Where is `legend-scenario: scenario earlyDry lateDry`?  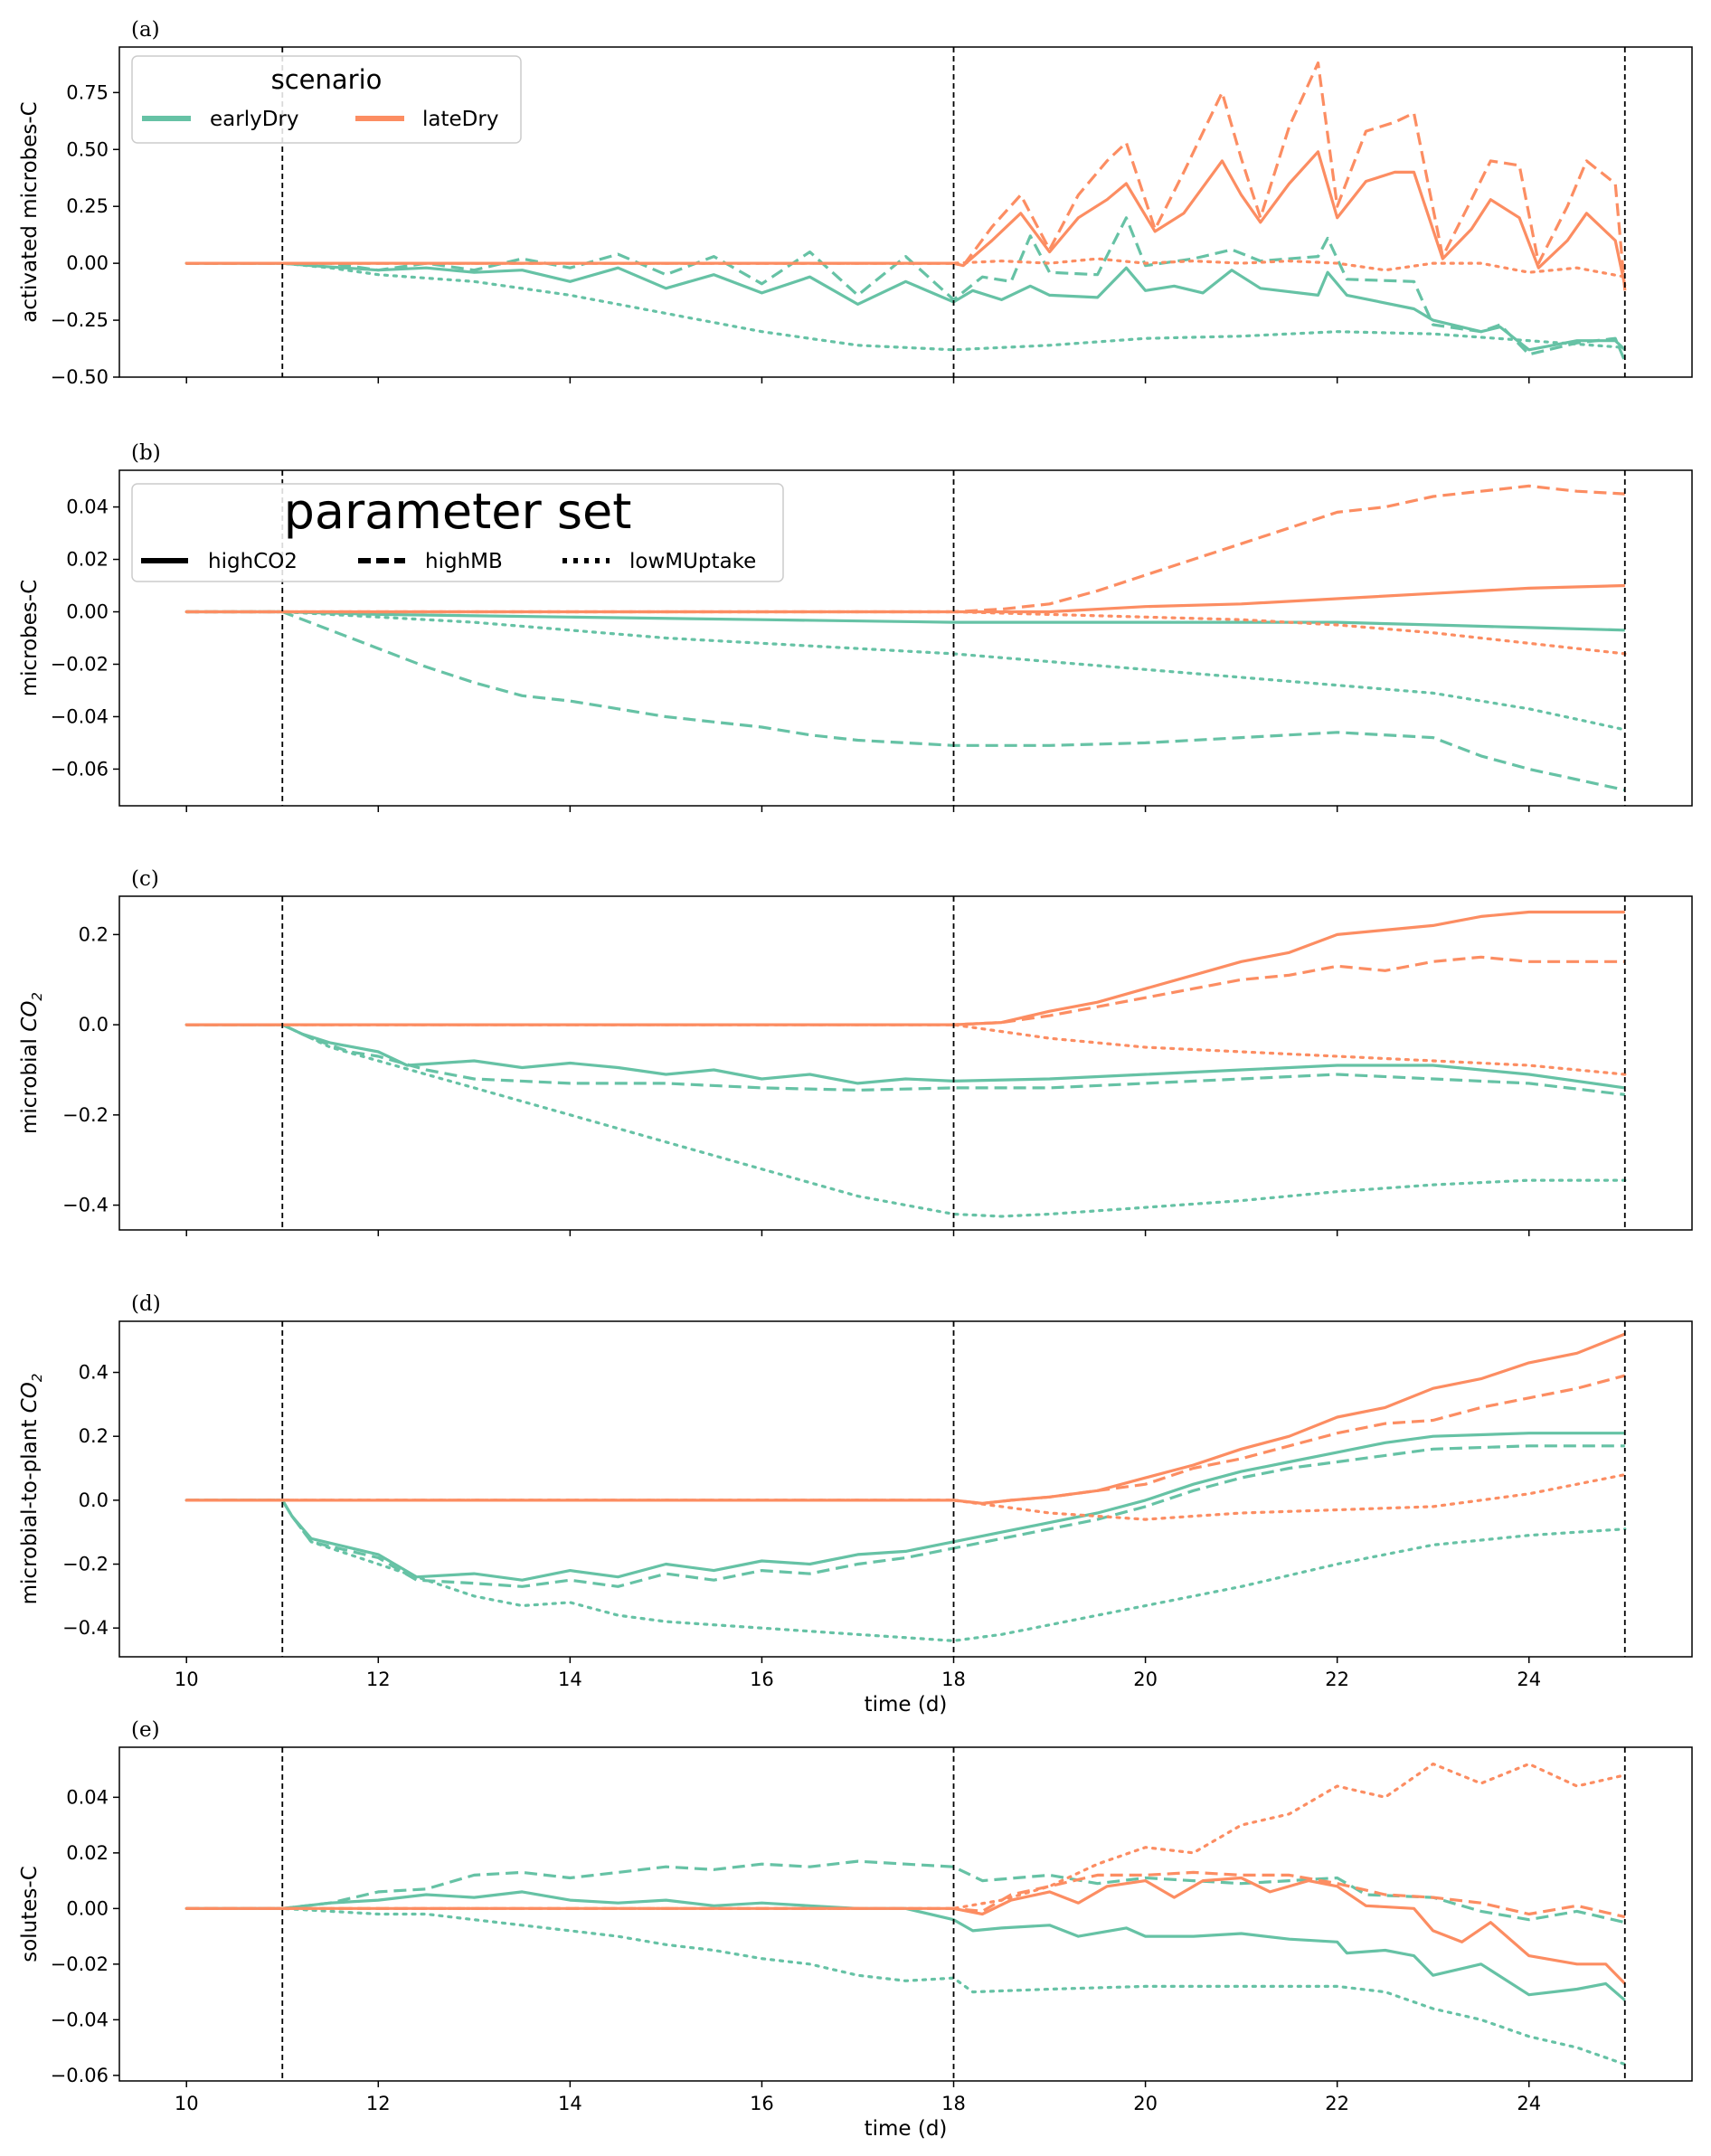 legend-scenario: scenario earlyDry lateDry is located at coordinates (326, 99).